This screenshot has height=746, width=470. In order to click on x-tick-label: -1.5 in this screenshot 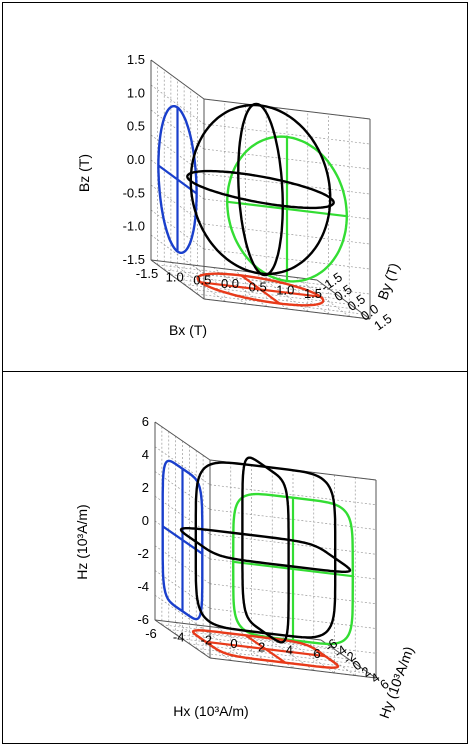, I will do `click(147, 273)`.